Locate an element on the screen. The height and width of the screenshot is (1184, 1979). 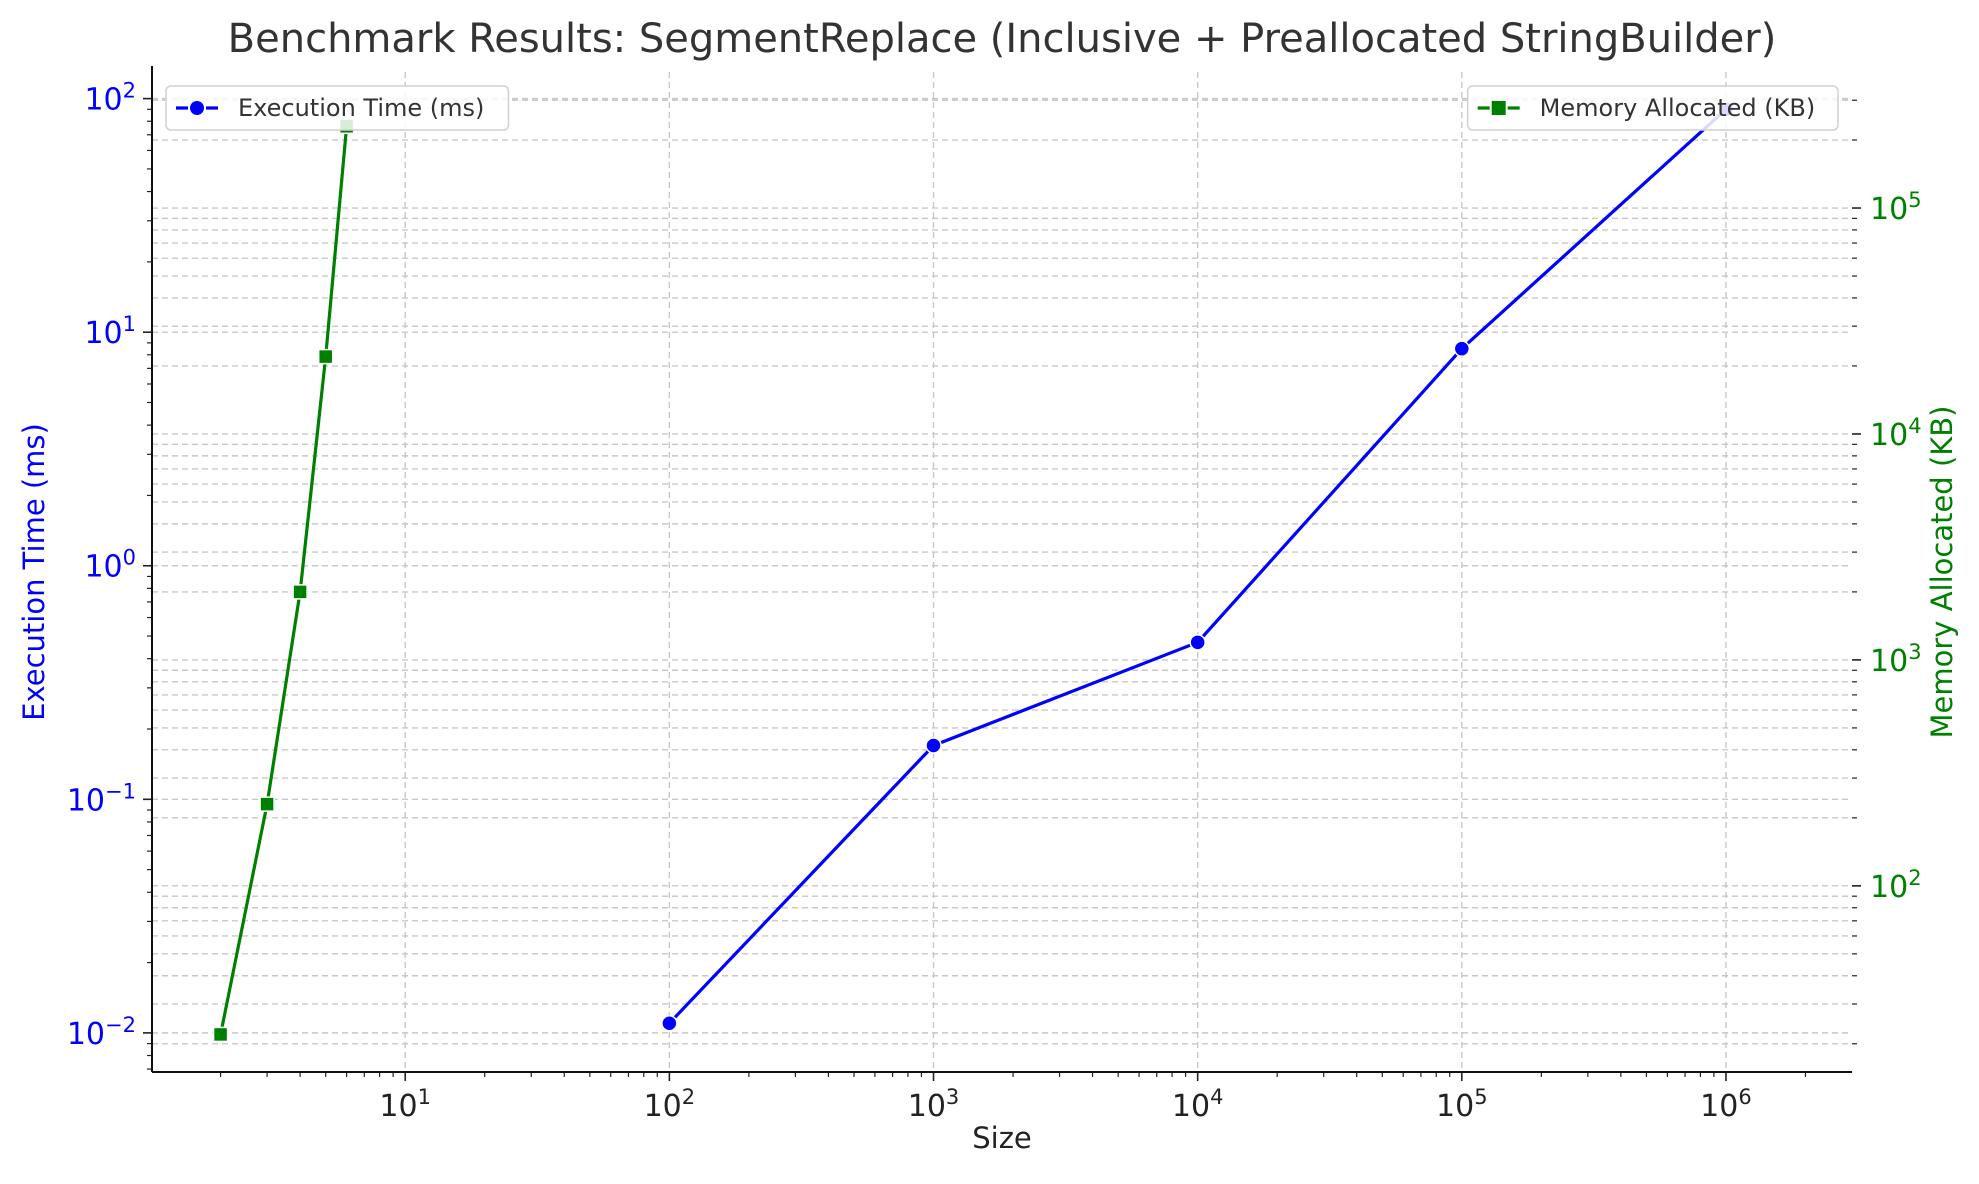
x-tick-label-exponent: 4 is located at coordinates (1216, 1097).